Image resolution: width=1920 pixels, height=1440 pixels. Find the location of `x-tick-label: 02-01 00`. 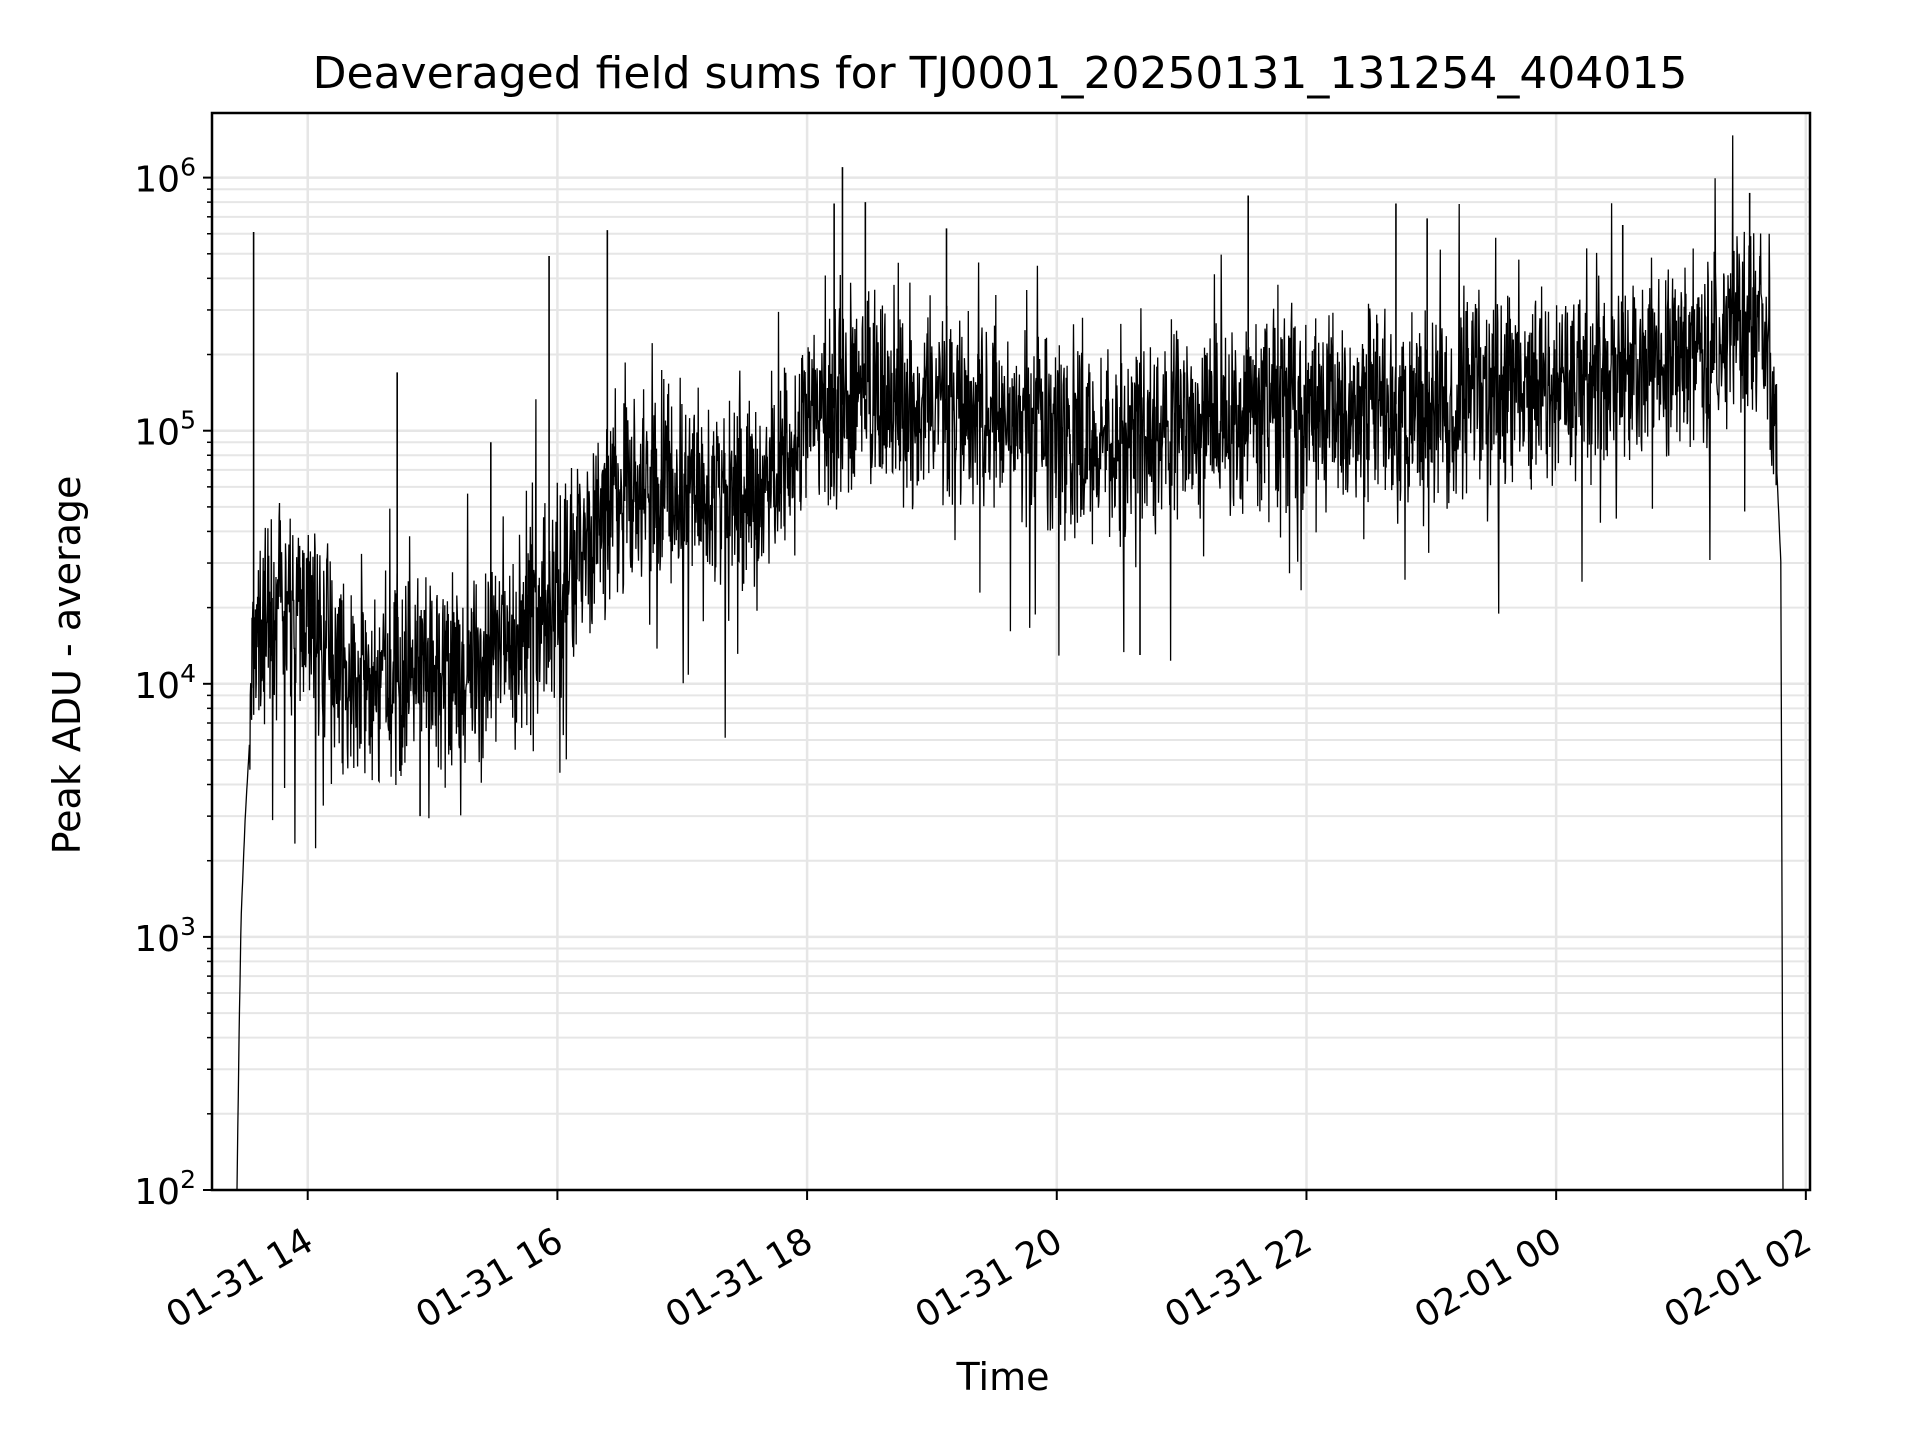

x-tick-label: 02-01 00 is located at coordinates (1488, 1278).